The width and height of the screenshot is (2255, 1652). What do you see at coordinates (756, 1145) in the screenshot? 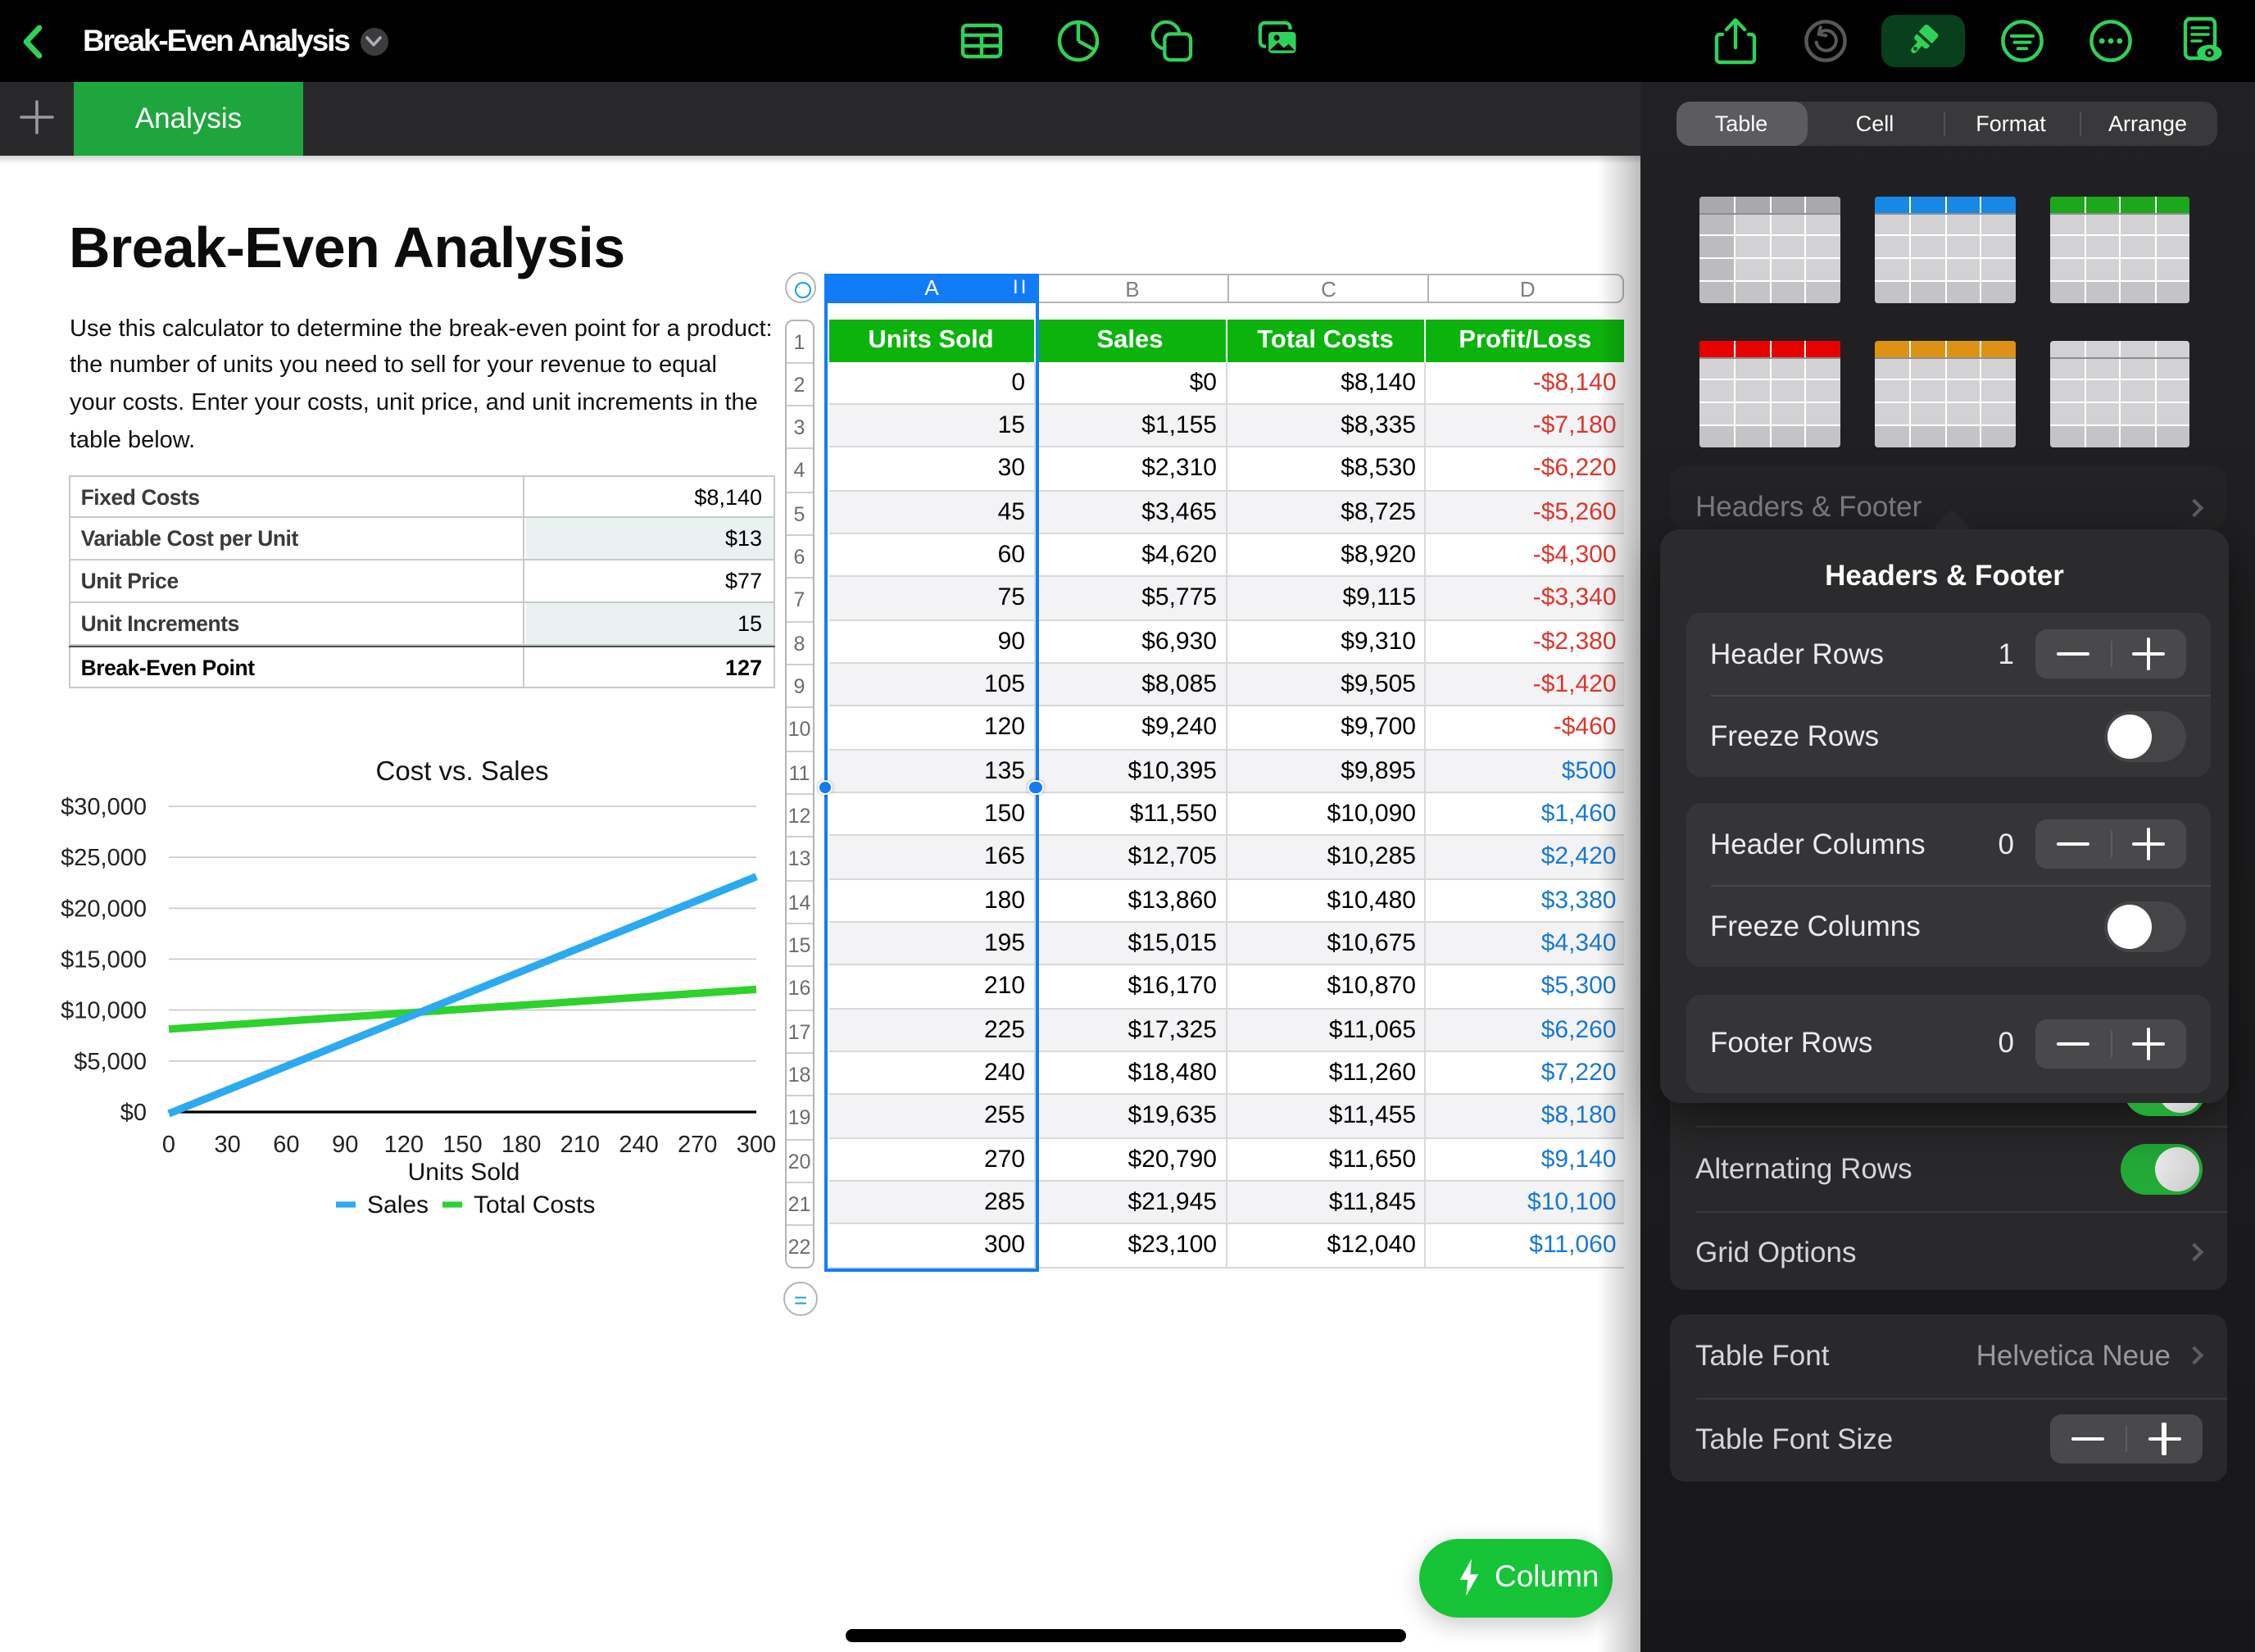
I see `svg-text: 300` at bounding box center [756, 1145].